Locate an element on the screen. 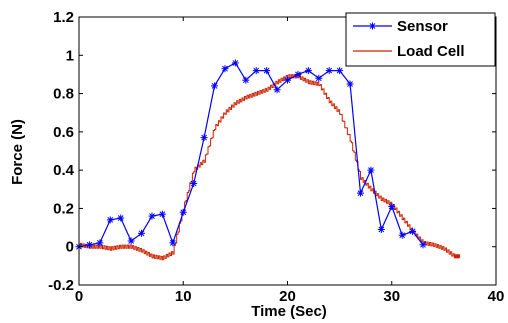 The width and height of the screenshot is (508, 323). x-tick-label: 0 is located at coordinates (79, 296).